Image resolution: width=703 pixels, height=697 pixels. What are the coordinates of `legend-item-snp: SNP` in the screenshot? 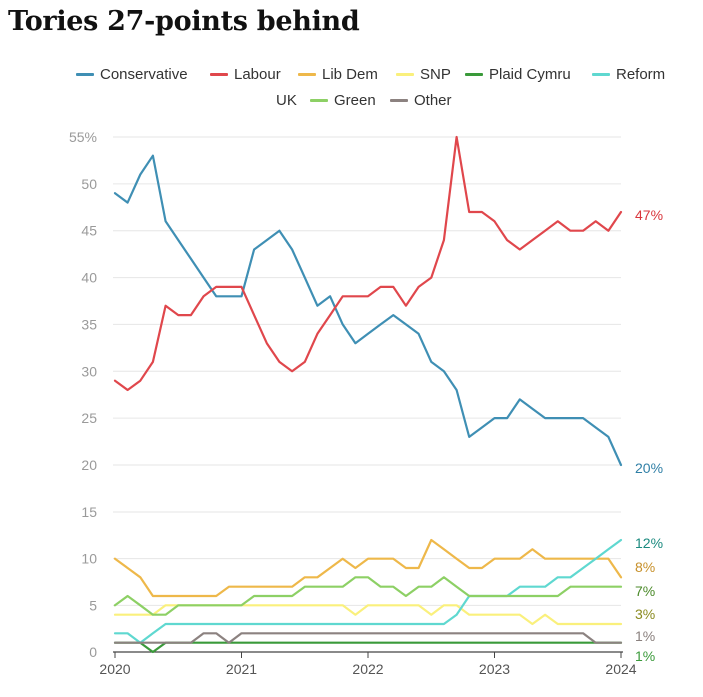 It's located at (423, 74).